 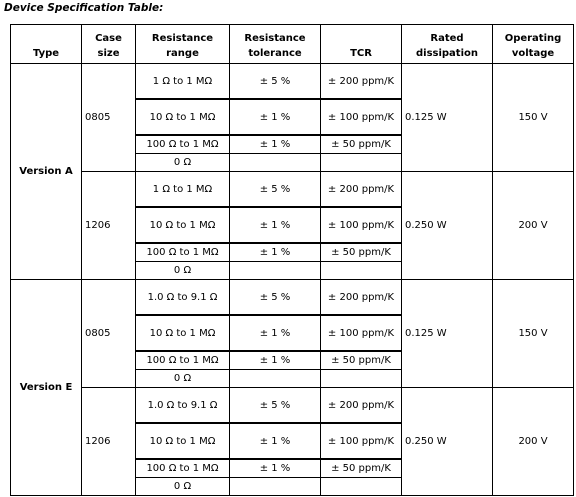 What do you see at coordinates (361, 44) in the screenshot?
I see `column-header: TCR` at bounding box center [361, 44].